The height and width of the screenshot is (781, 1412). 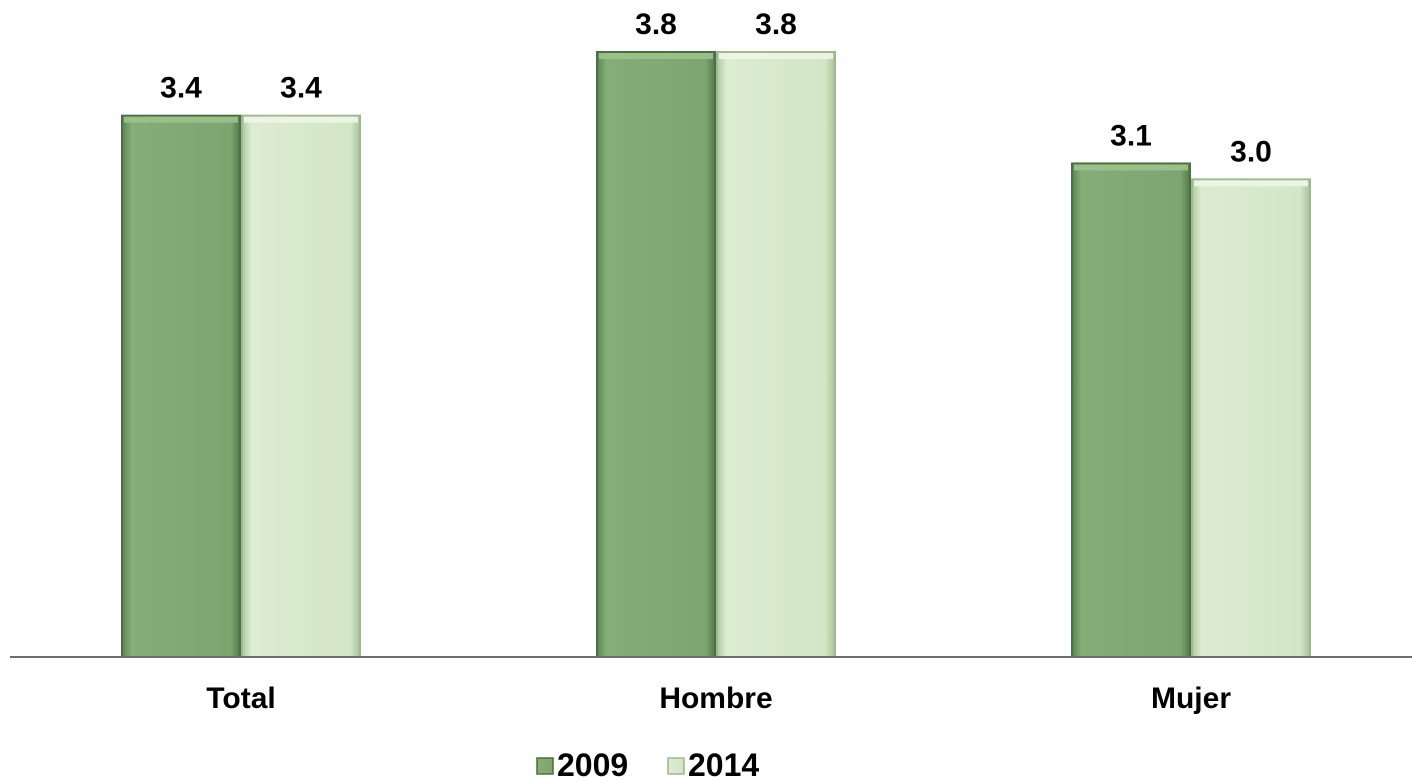 I want to click on legend-swatch-2014, so click(x=676, y=766).